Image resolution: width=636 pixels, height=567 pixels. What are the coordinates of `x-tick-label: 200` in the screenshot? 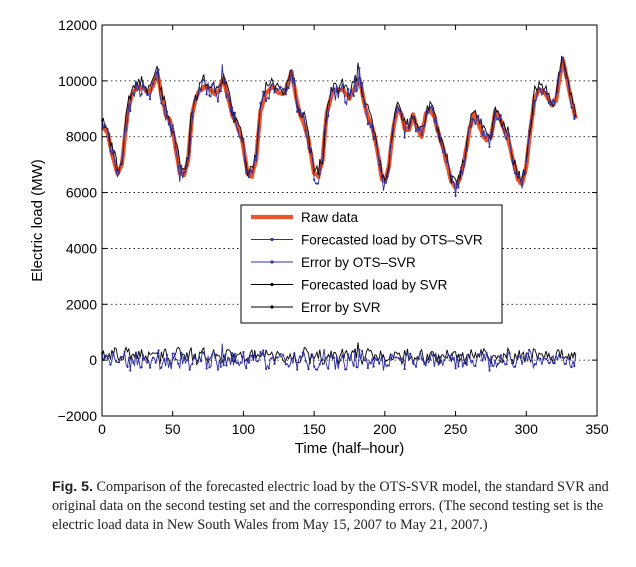 It's located at (385, 429).